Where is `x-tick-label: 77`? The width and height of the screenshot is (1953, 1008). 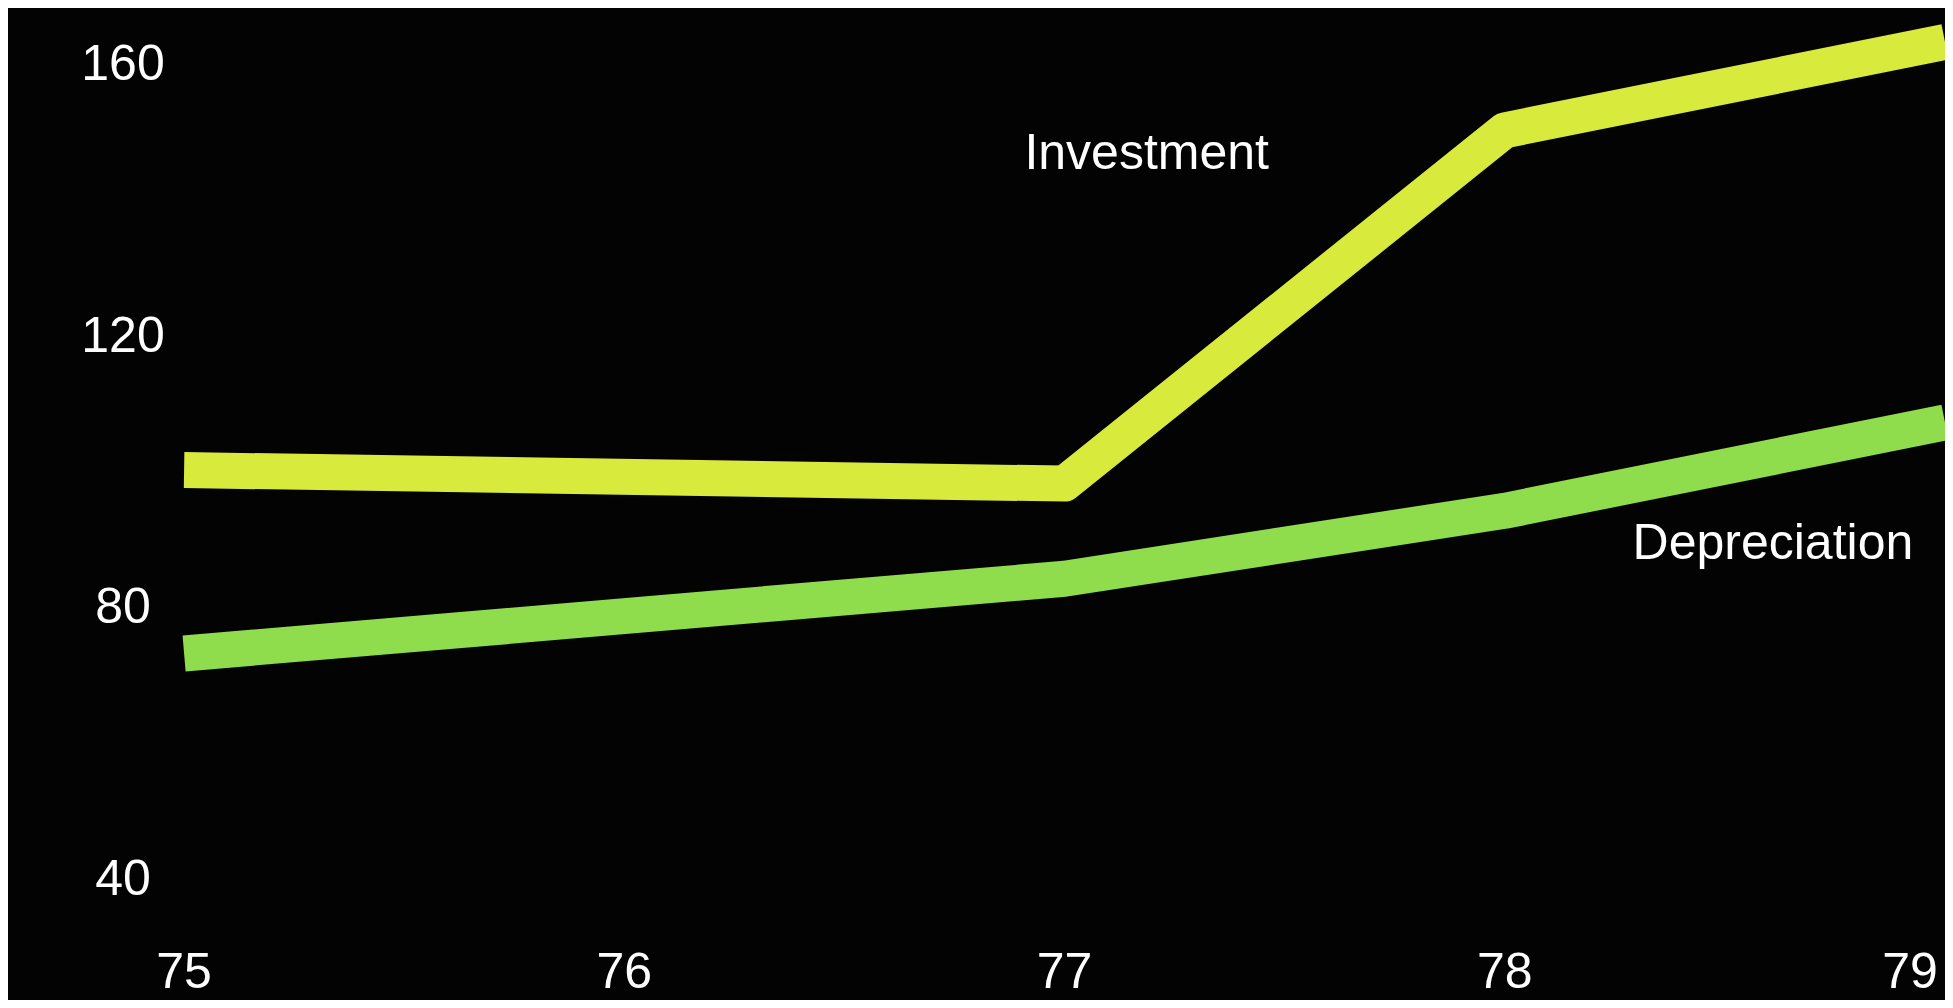
x-tick-label: 77 is located at coordinates (1064, 971).